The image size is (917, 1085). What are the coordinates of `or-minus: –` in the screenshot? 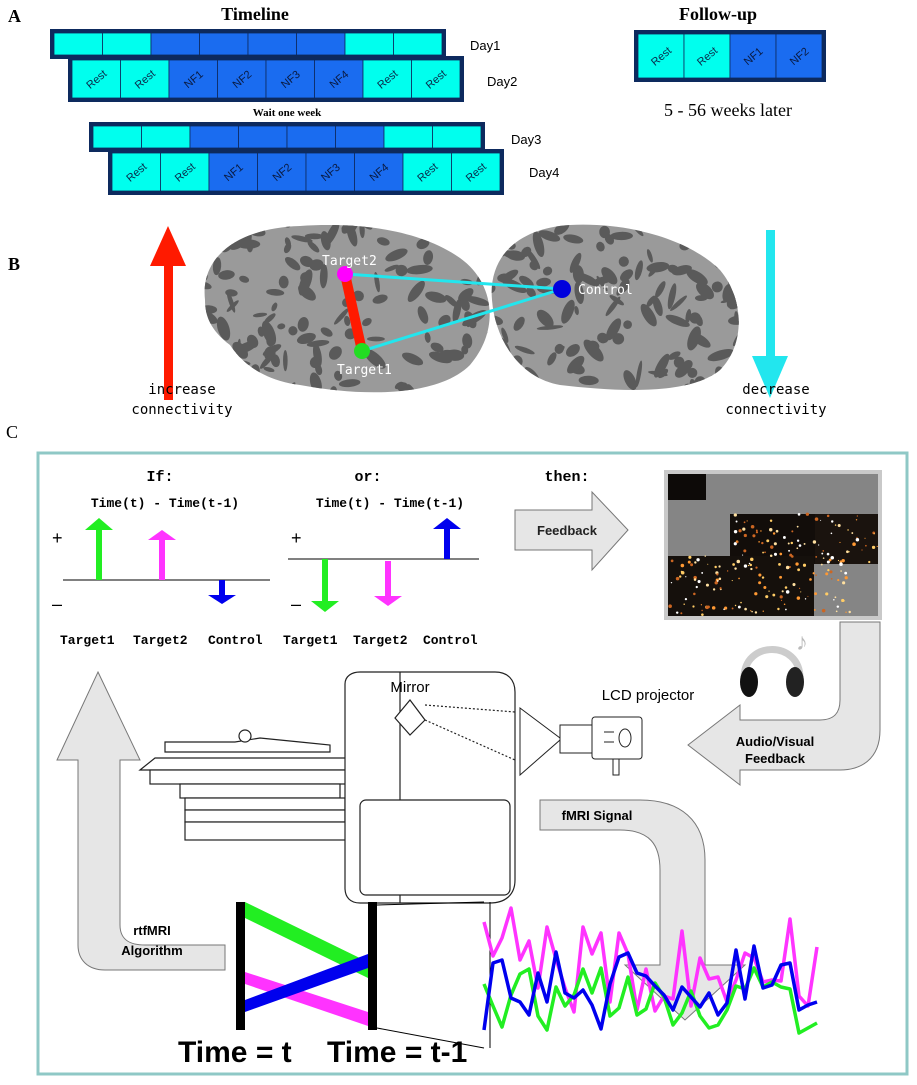 It's located at (296, 604).